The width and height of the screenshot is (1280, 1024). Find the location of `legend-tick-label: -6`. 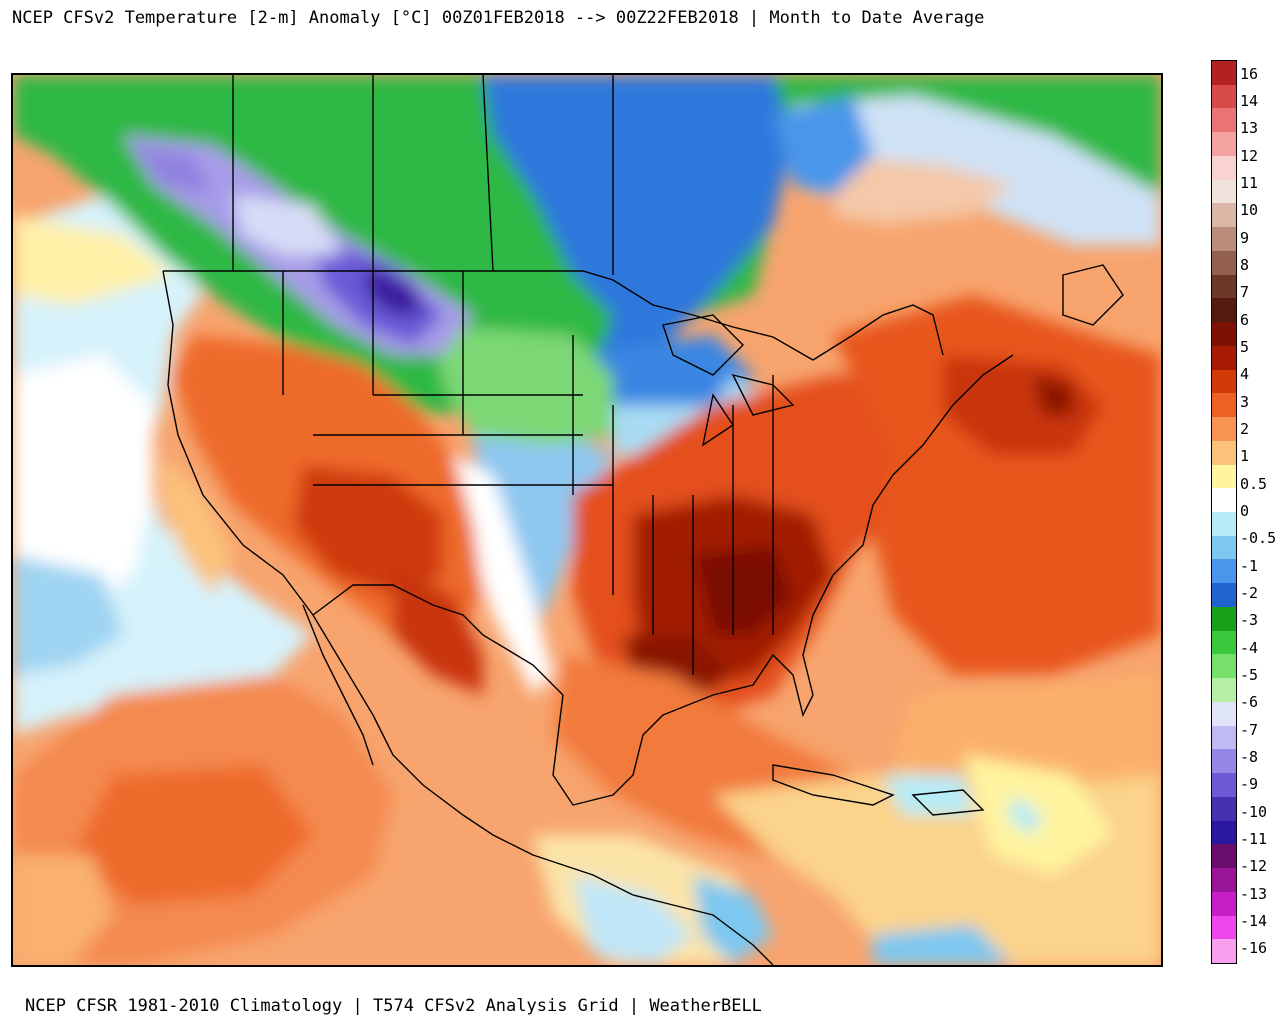

legend-tick-label: -6 is located at coordinates (1249, 702).